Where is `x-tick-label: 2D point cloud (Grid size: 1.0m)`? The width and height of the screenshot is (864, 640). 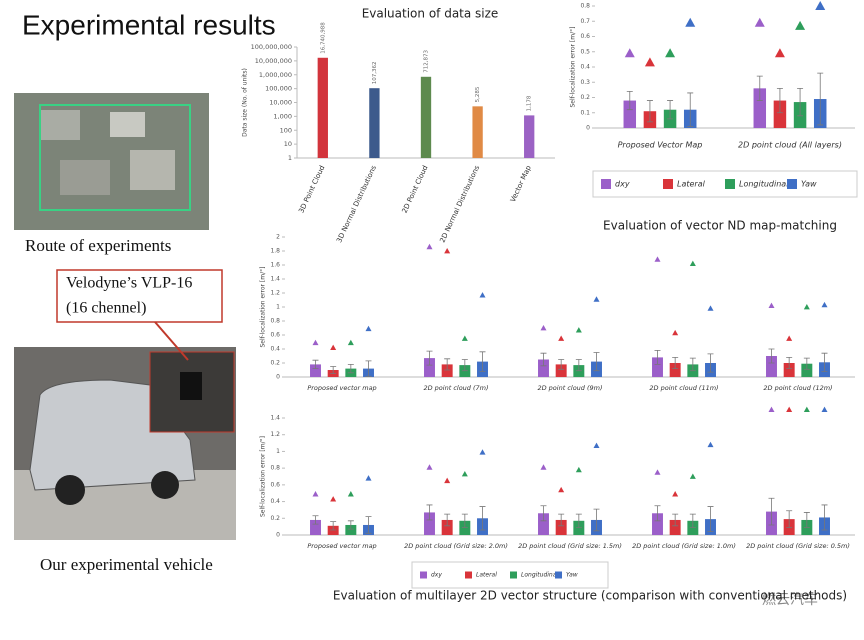
x-tick-label: 2D point cloud (Grid size: 1.0m) is located at coordinates (684, 546).